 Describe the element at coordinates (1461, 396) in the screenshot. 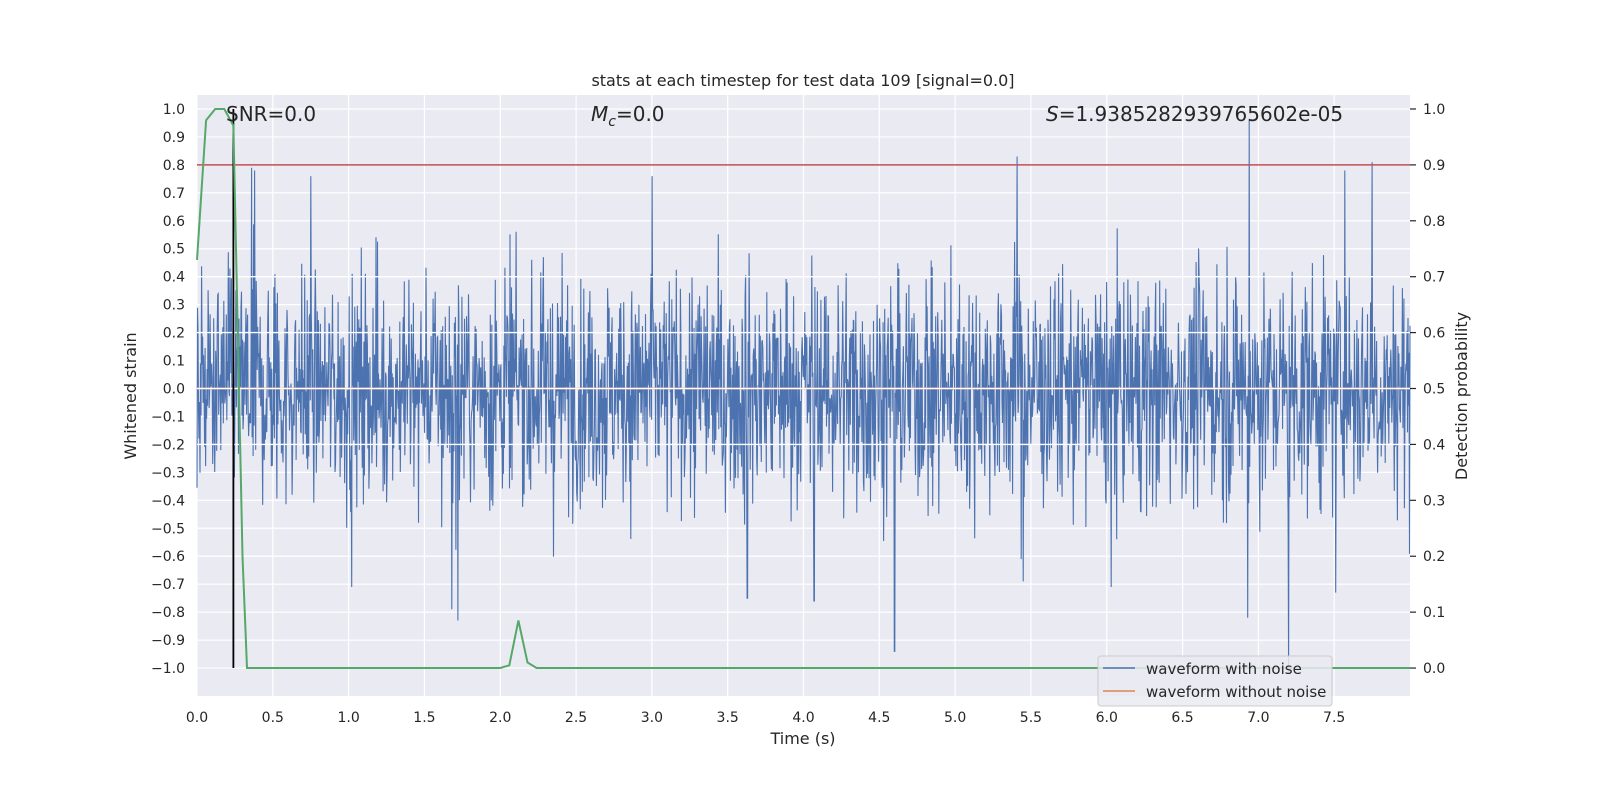

I see `y2-axis-label: Detection probability` at that location.